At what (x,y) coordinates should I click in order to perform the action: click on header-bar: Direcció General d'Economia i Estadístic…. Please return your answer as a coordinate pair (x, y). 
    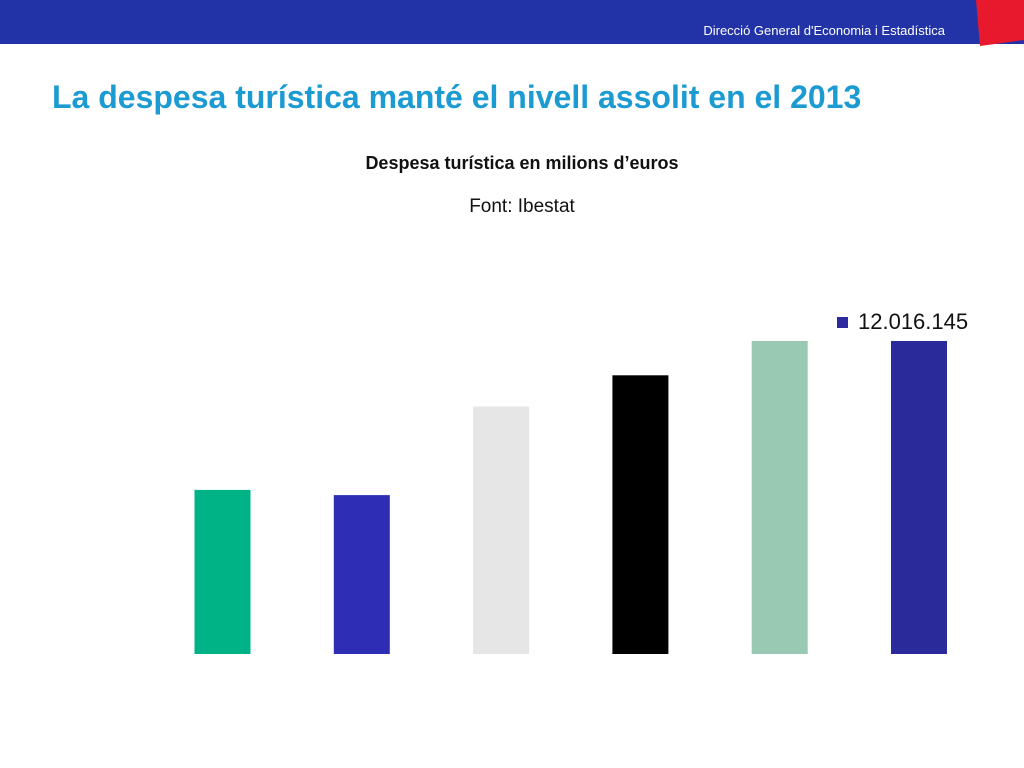
    Looking at the image, I should click on (512, 22).